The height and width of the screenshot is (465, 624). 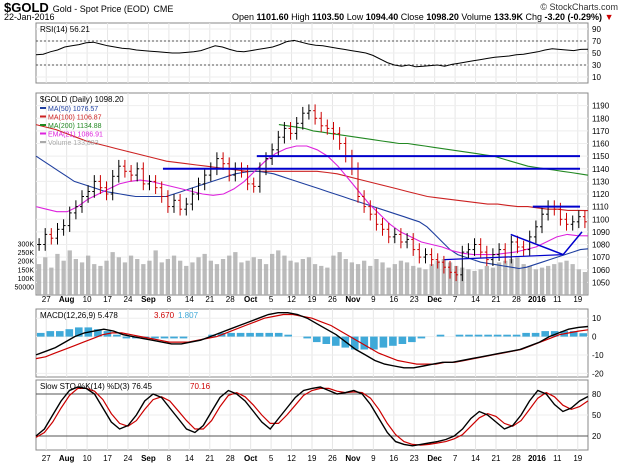 I want to click on x-tick-label: 24, so click(x=128, y=458).